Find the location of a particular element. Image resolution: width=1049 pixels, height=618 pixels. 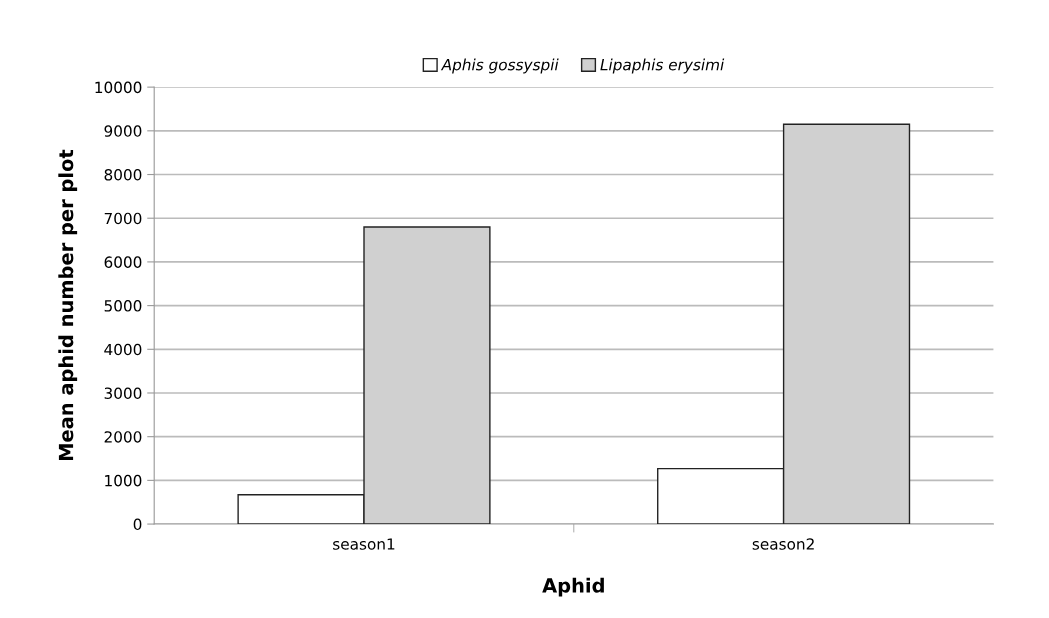

y-tick-label: 2000 is located at coordinates (123, 437).